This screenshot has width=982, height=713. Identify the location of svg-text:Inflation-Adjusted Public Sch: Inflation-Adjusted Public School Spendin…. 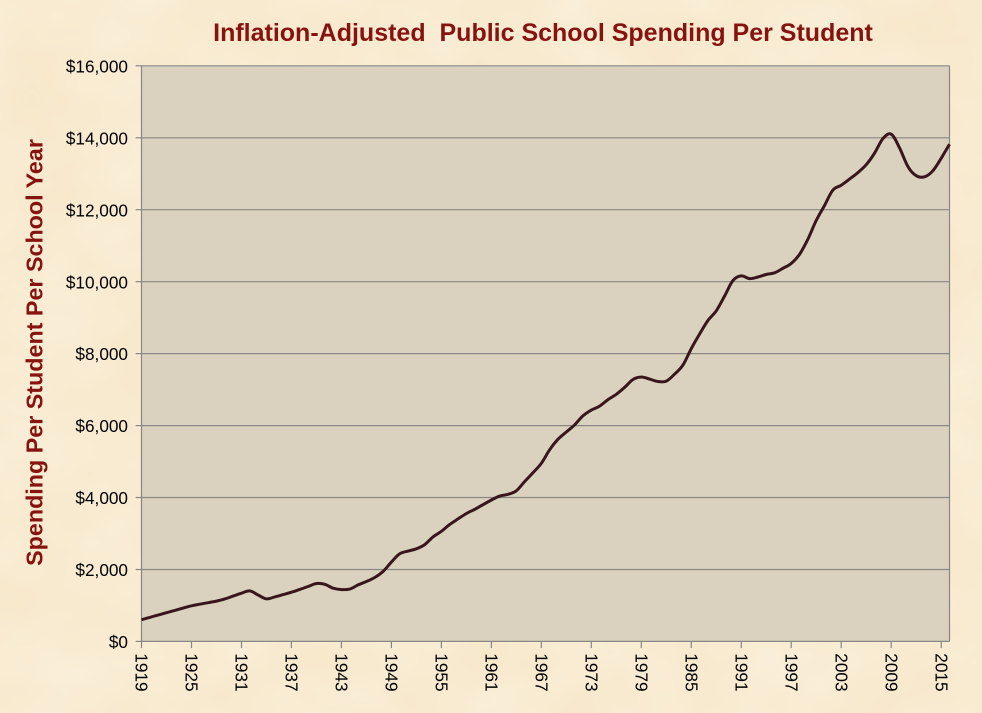
(543, 33).